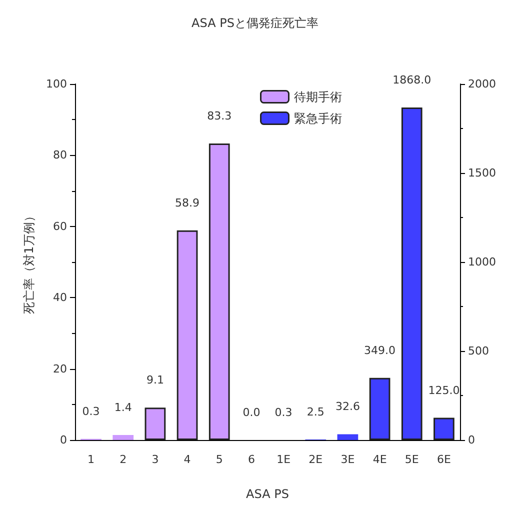 The width and height of the screenshot is (510, 505). I want to click on y2-tick-label: 500, so click(478, 351).